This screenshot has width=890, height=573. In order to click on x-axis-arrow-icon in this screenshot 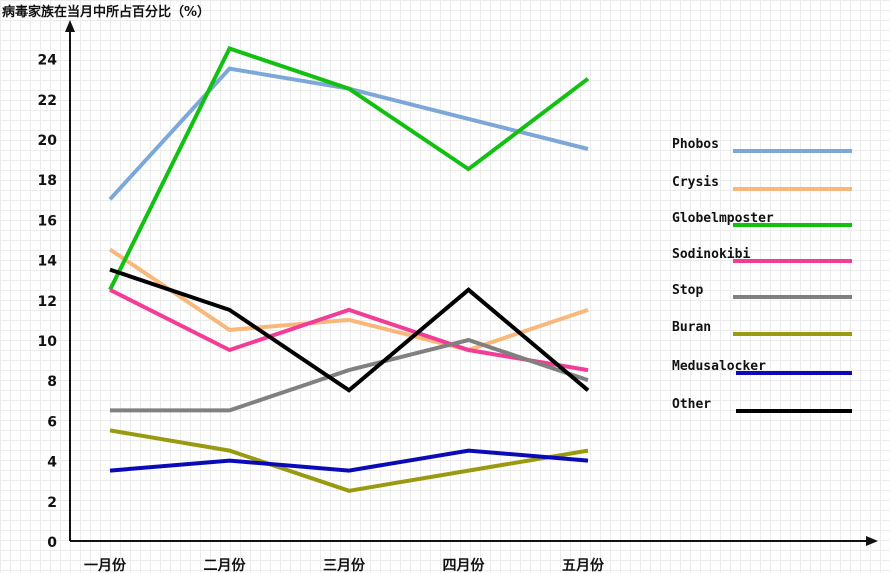, I will do `click(872, 541)`.